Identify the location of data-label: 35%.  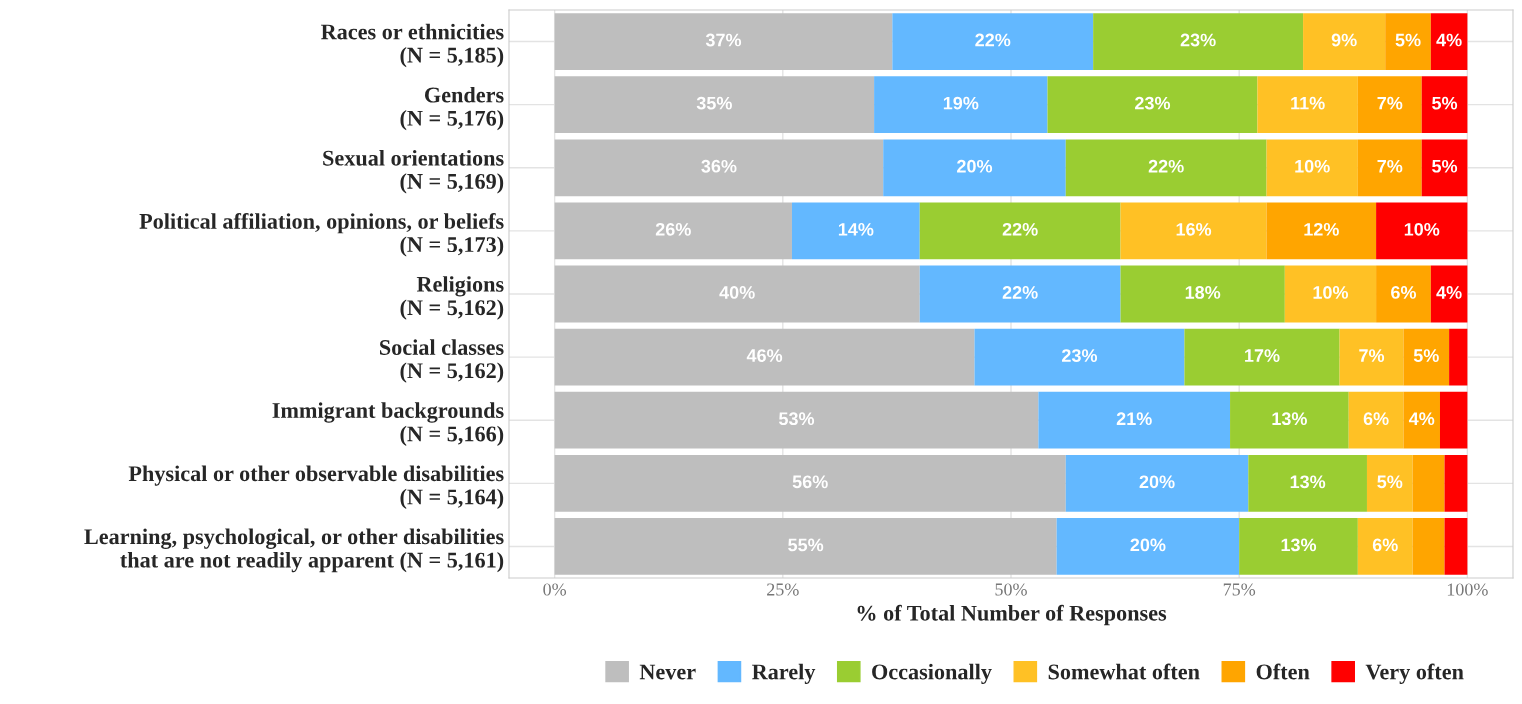
(714, 103).